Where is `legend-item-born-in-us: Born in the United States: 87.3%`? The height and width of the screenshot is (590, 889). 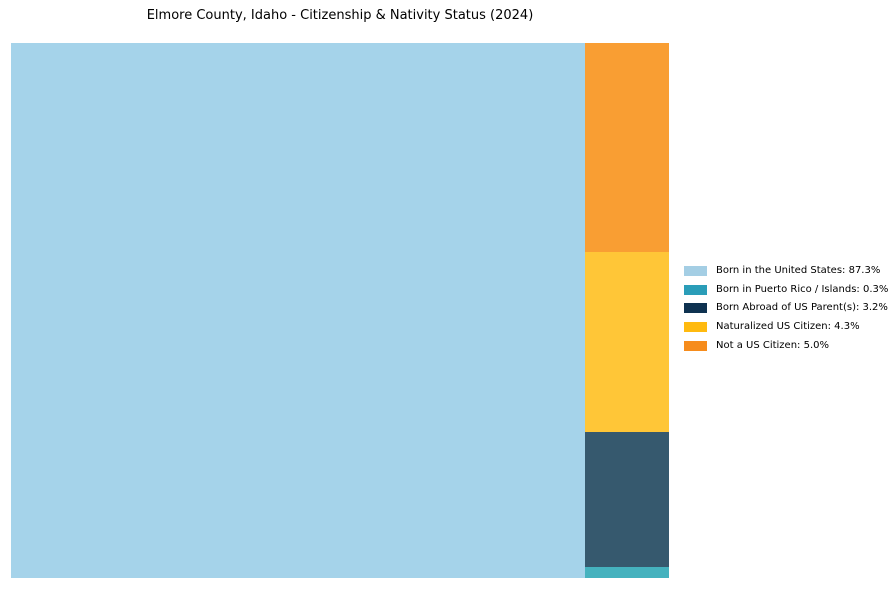
legend-item-born-in-us: Born in the United States: 87.3% is located at coordinates (786, 271).